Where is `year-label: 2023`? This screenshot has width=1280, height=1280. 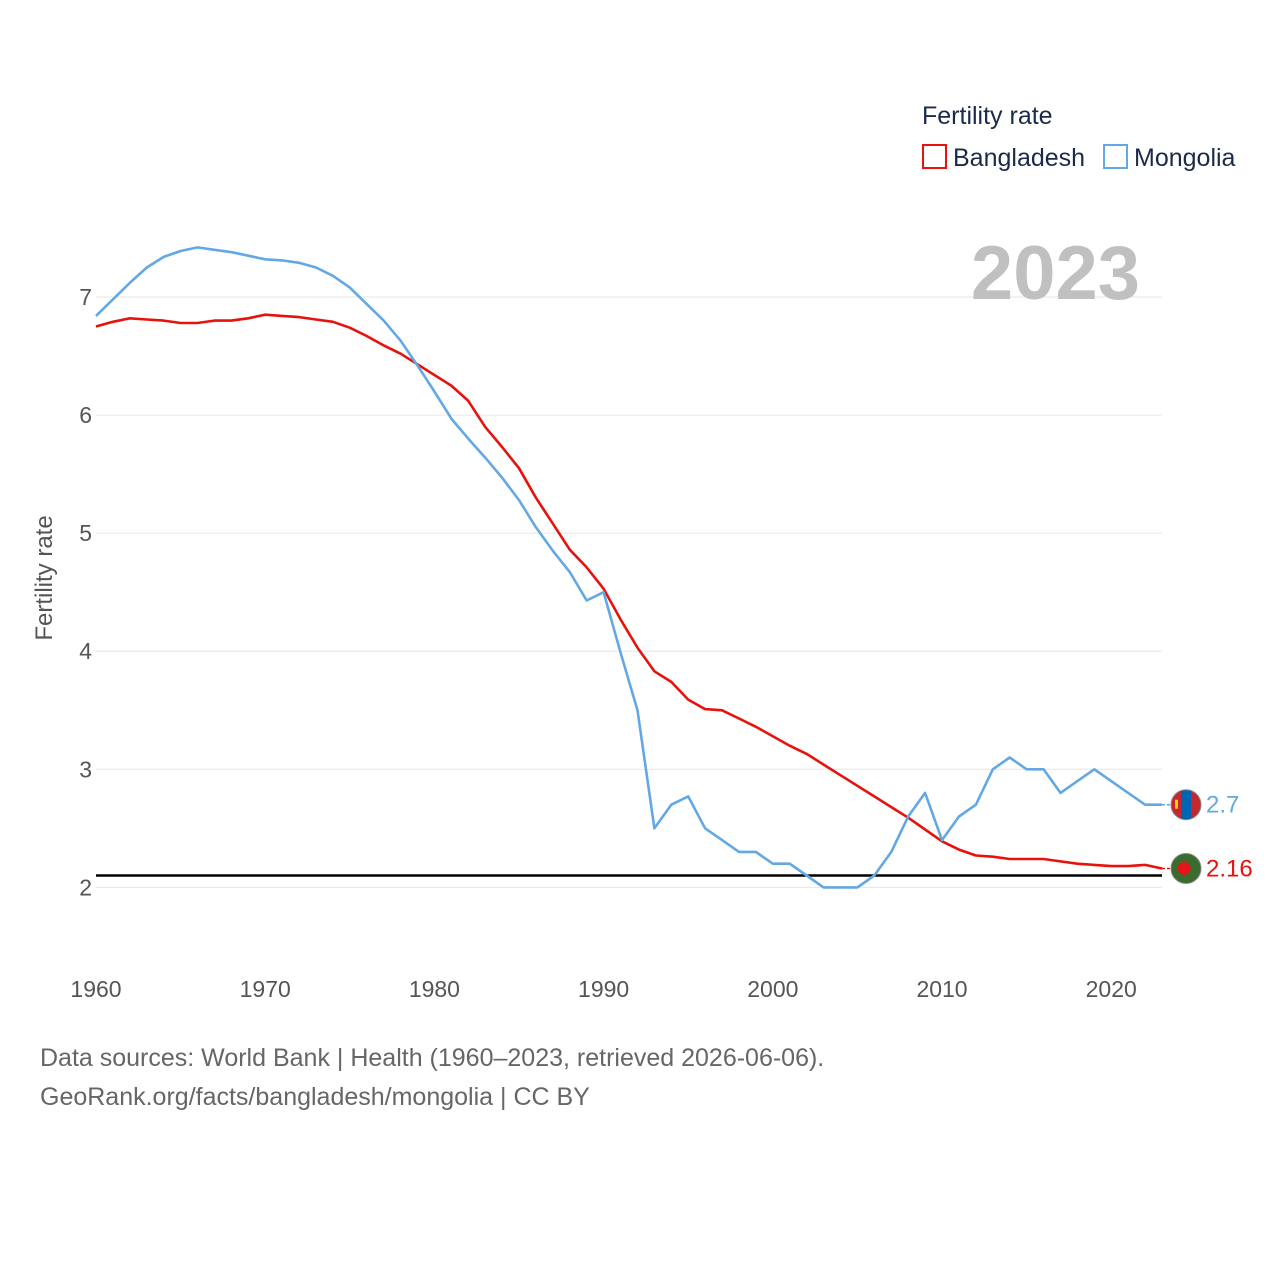
year-label: 2023 is located at coordinates (1055, 273).